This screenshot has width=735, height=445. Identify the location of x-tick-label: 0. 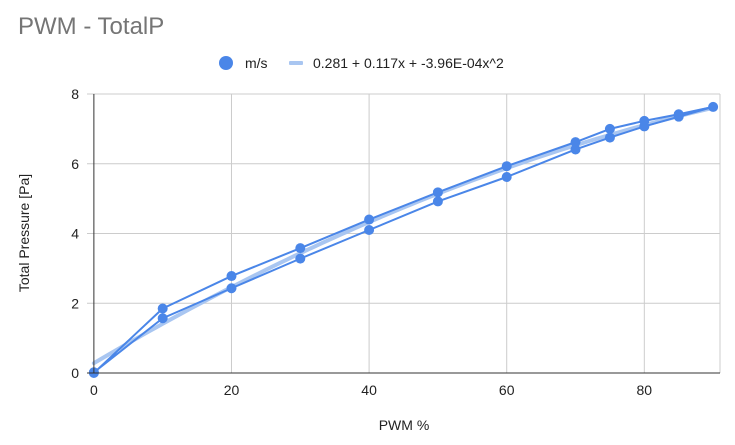
(94, 390).